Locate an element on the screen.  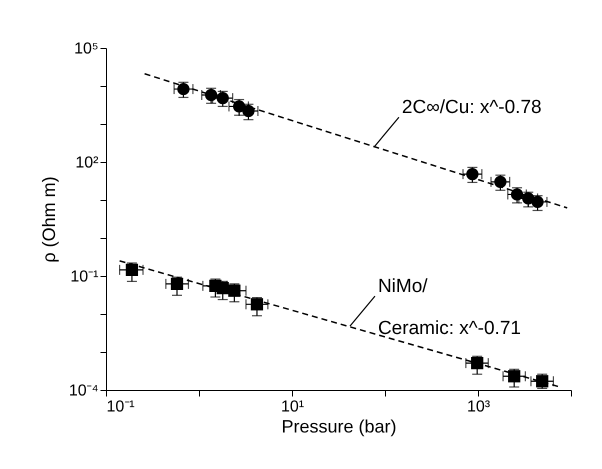
annotation: NiMo/ Ceramic: x^-0.71 is located at coordinates (449, 308).